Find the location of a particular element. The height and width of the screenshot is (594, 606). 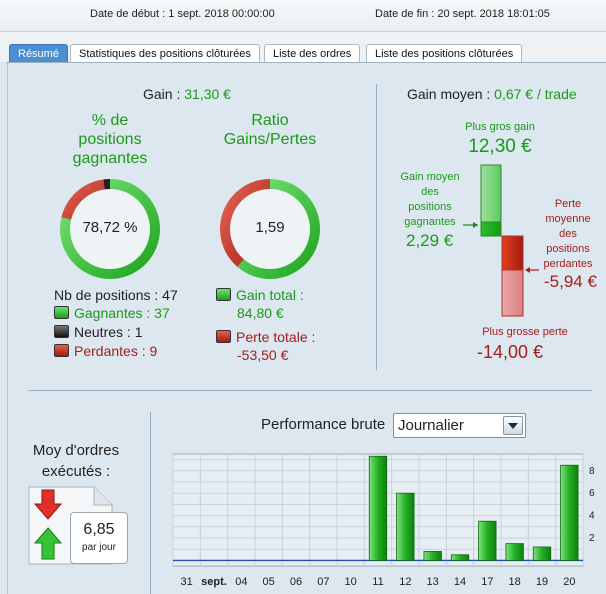

ratio-value: 1,59 is located at coordinates (270, 227).